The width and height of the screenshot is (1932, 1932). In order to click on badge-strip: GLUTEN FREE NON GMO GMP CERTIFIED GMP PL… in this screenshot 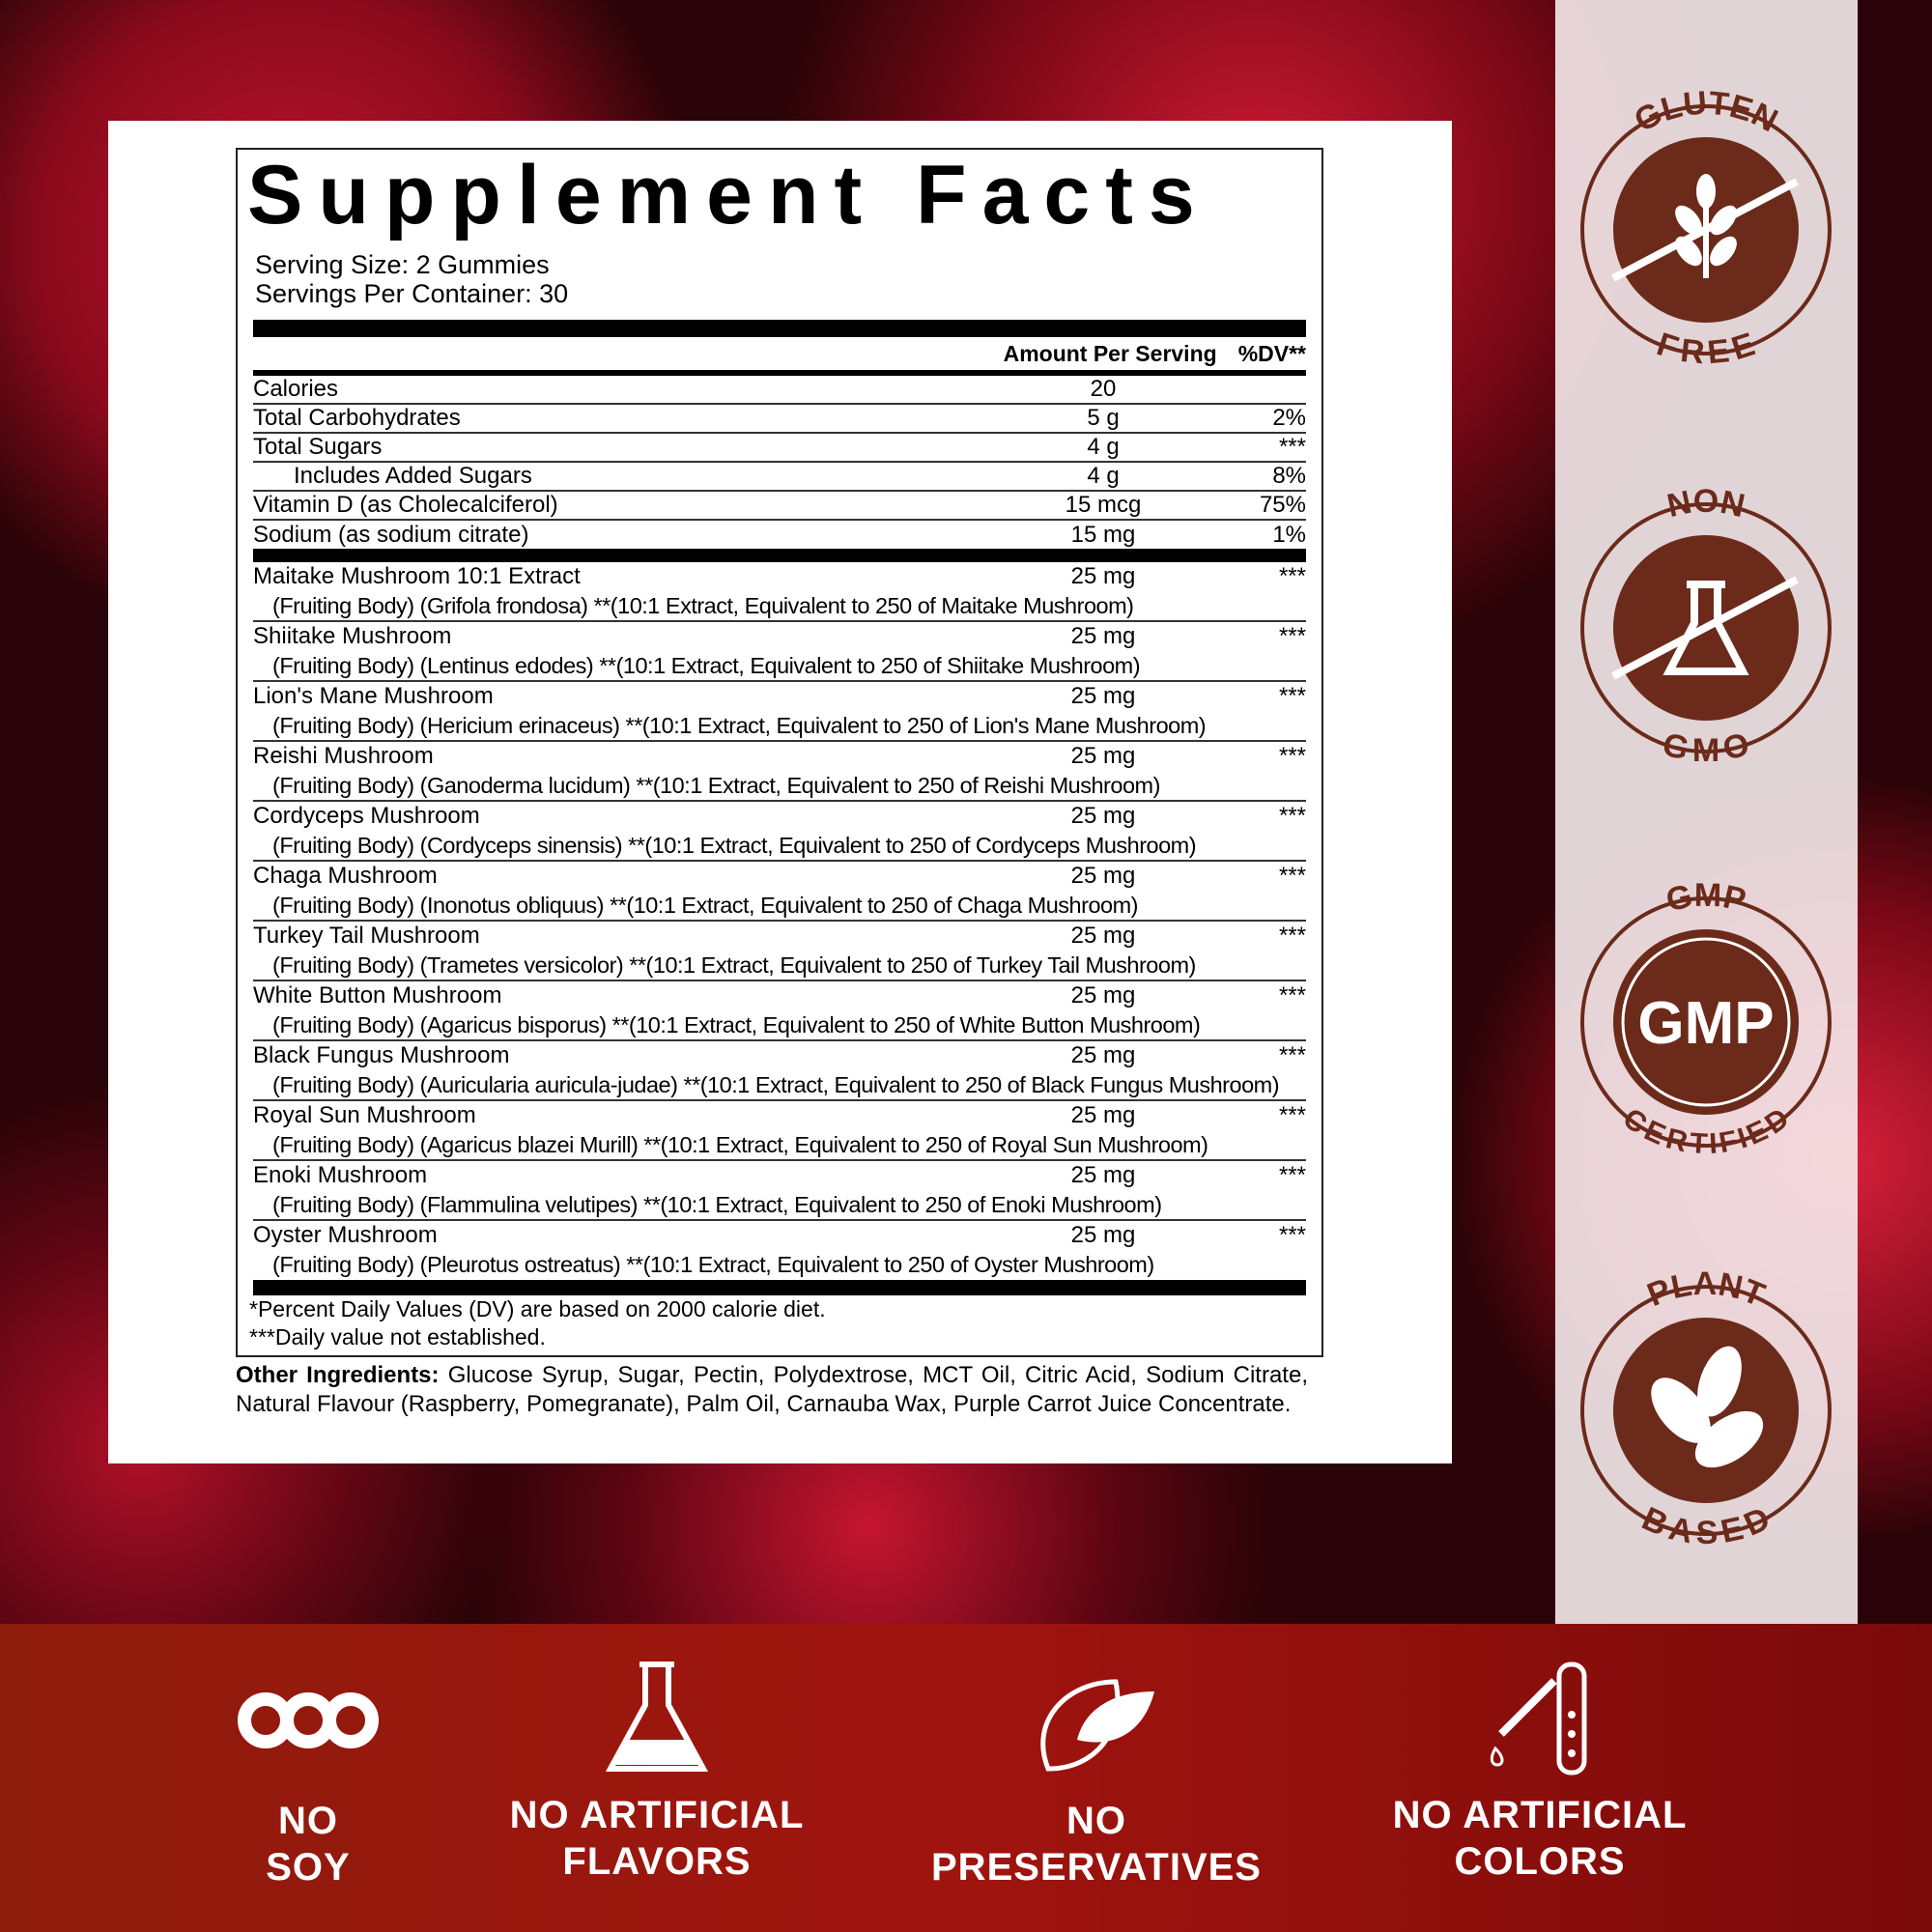, I will do `click(1706, 812)`.